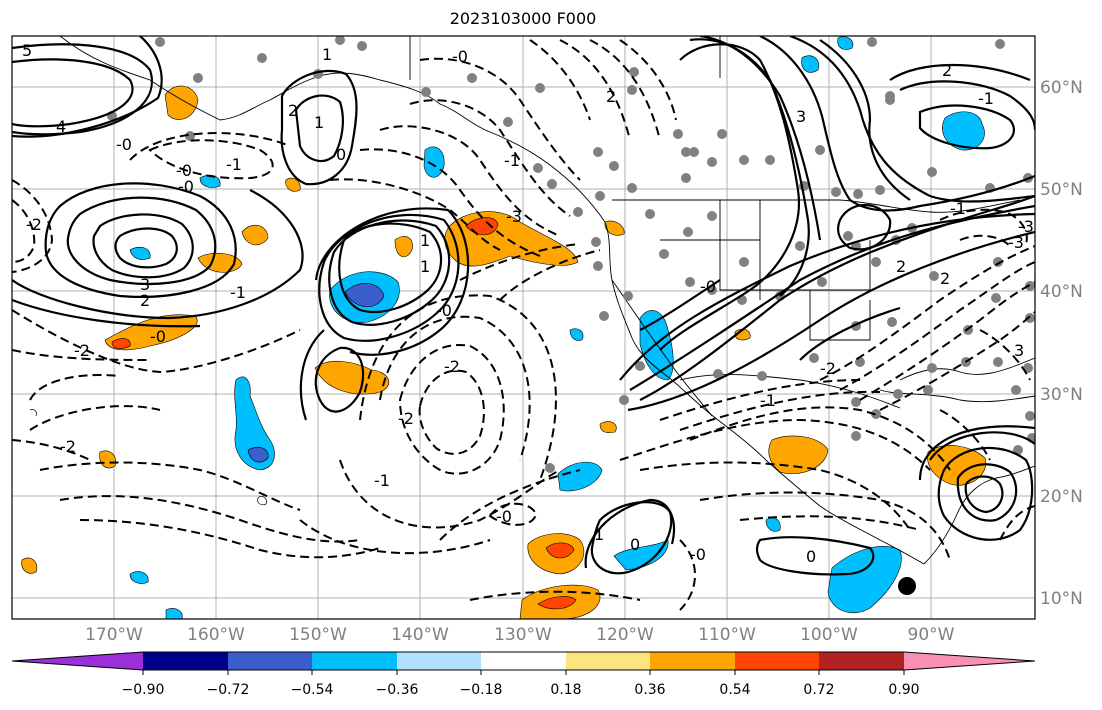  I want to click on contour-label: 5, so click(27, 50).